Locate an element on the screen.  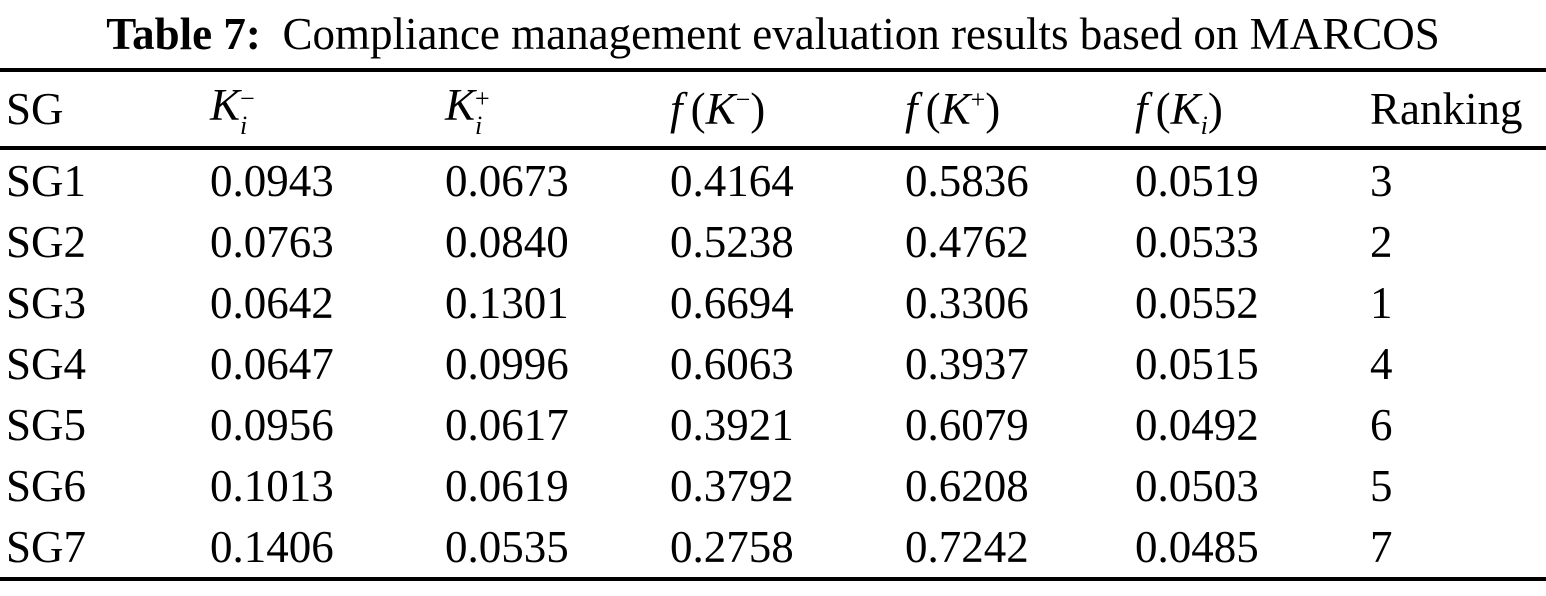
row-label: SG5 is located at coordinates (46, 424).